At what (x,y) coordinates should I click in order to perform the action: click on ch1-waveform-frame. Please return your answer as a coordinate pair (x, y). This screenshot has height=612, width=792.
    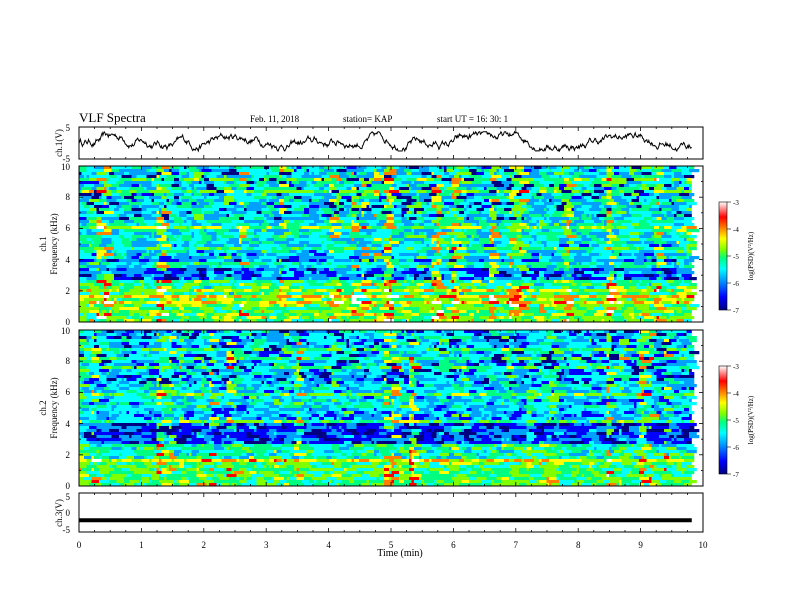
    Looking at the image, I should click on (391, 143).